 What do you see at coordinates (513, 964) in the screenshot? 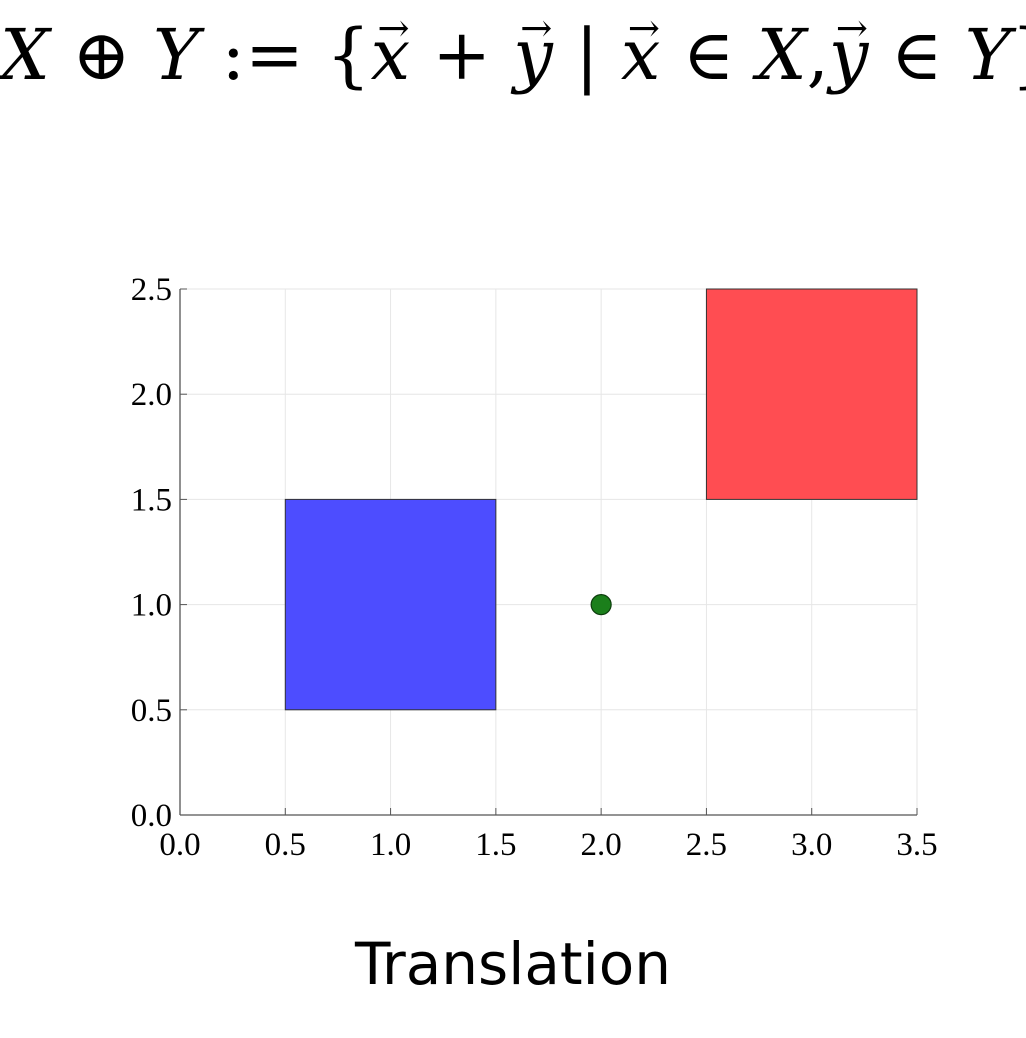
I see `caption: Translation` at bounding box center [513, 964].